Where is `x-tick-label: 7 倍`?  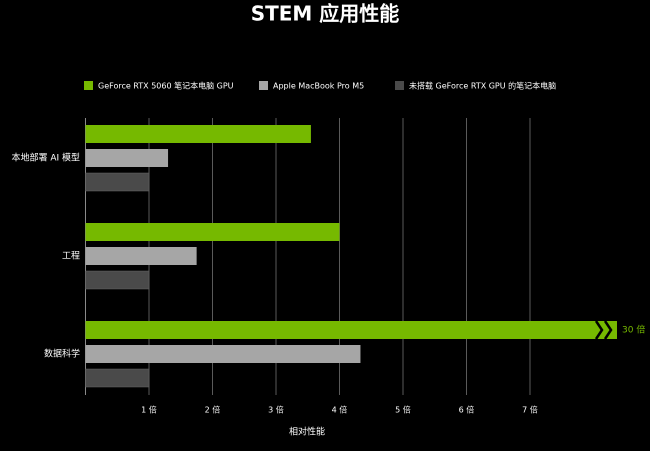
x-tick-label: 7 倍 is located at coordinates (530, 410).